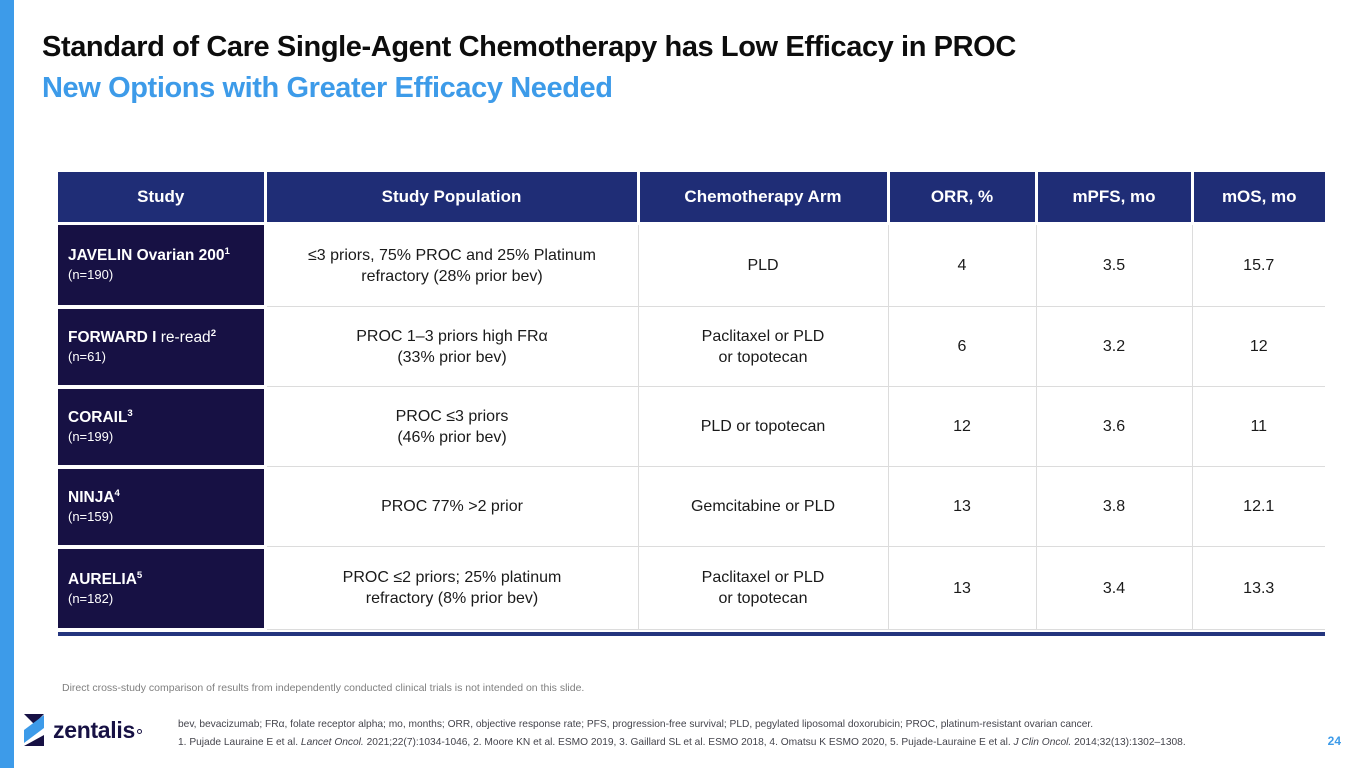 The image size is (1365, 768). Describe the element at coordinates (162, 198) in the screenshot. I see `header-study: Study` at that location.